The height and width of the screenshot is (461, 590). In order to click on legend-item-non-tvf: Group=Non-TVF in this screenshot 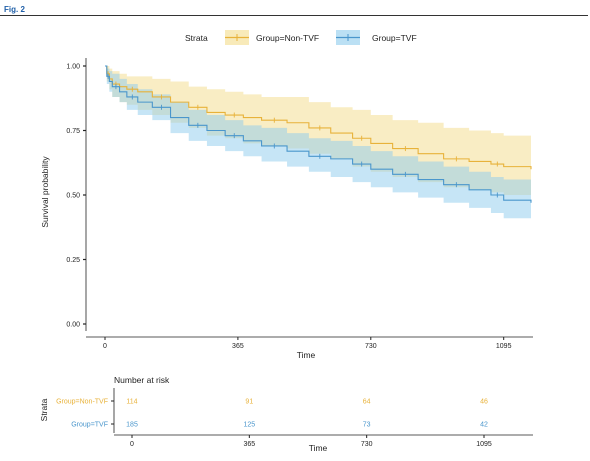, I will do `click(272, 37)`.